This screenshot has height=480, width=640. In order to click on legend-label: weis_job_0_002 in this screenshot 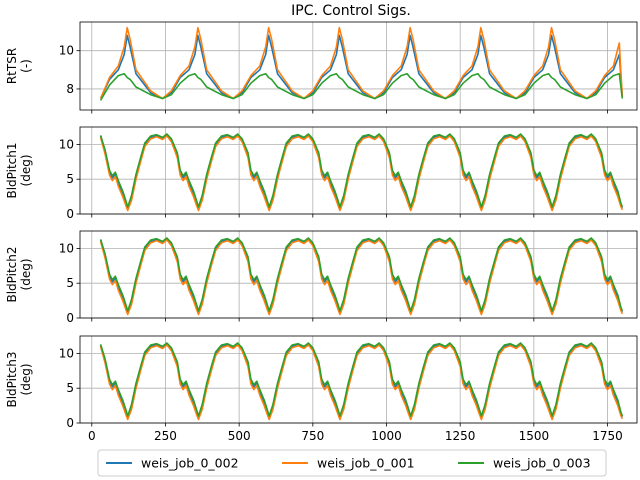, I will do `click(190, 463)`.